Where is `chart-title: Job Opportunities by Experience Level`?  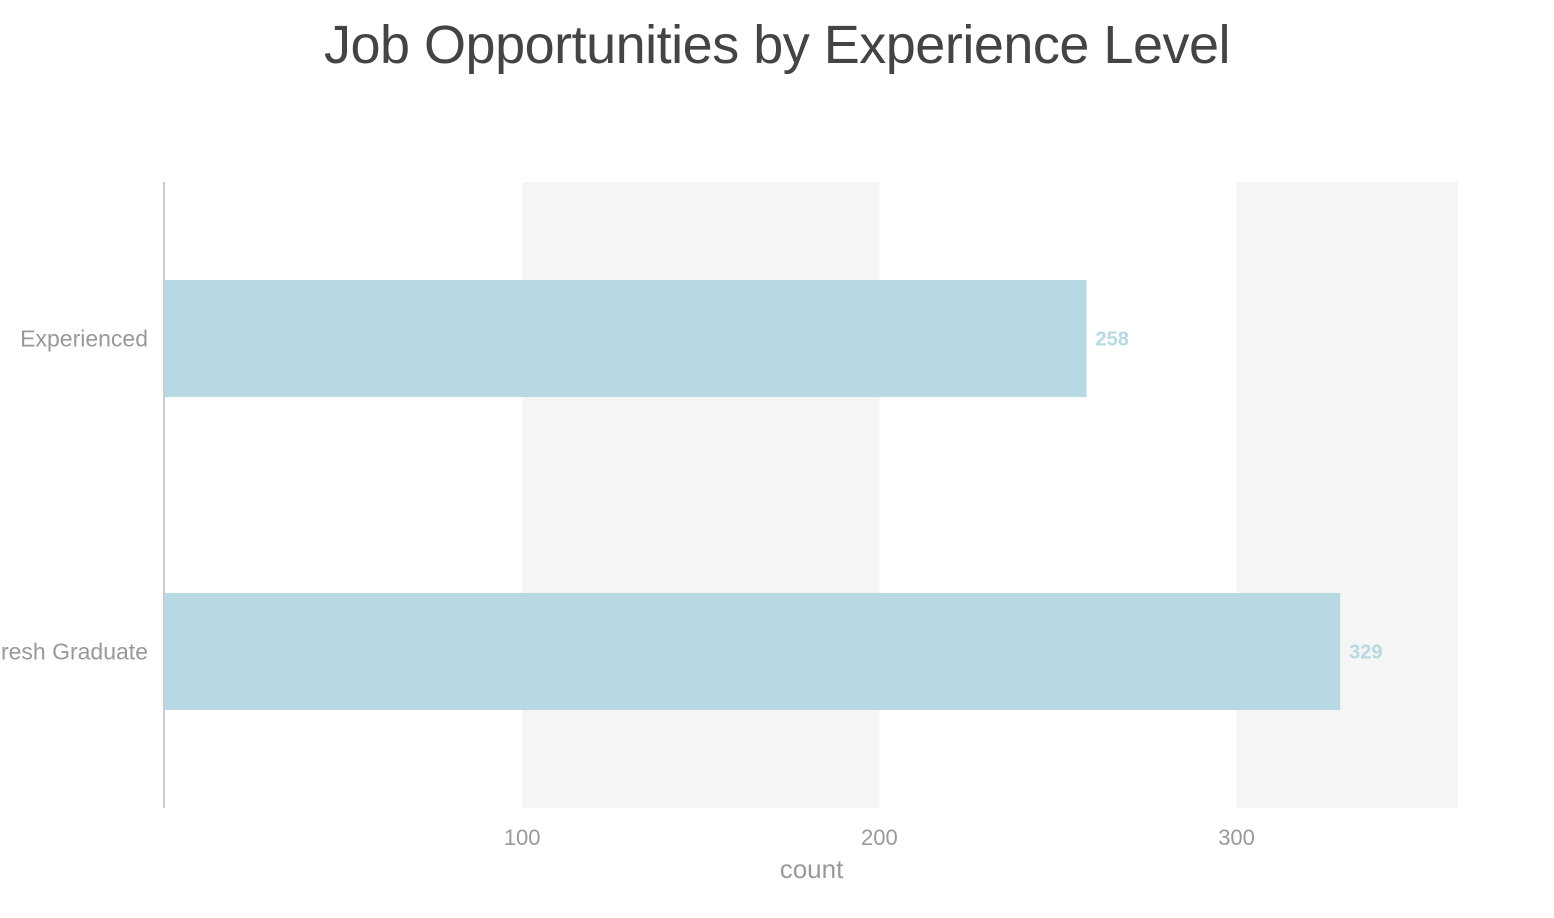 chart-title: Job Opportunities by Experience Level is located at coordinates (777, 45).